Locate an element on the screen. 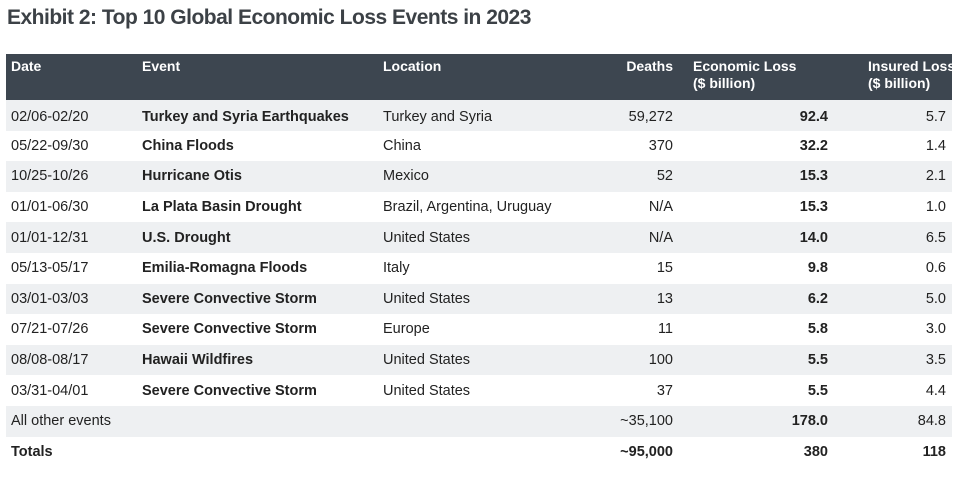  header-insured-loss-line1: Insured Loss is located at coordinates (912, 66).